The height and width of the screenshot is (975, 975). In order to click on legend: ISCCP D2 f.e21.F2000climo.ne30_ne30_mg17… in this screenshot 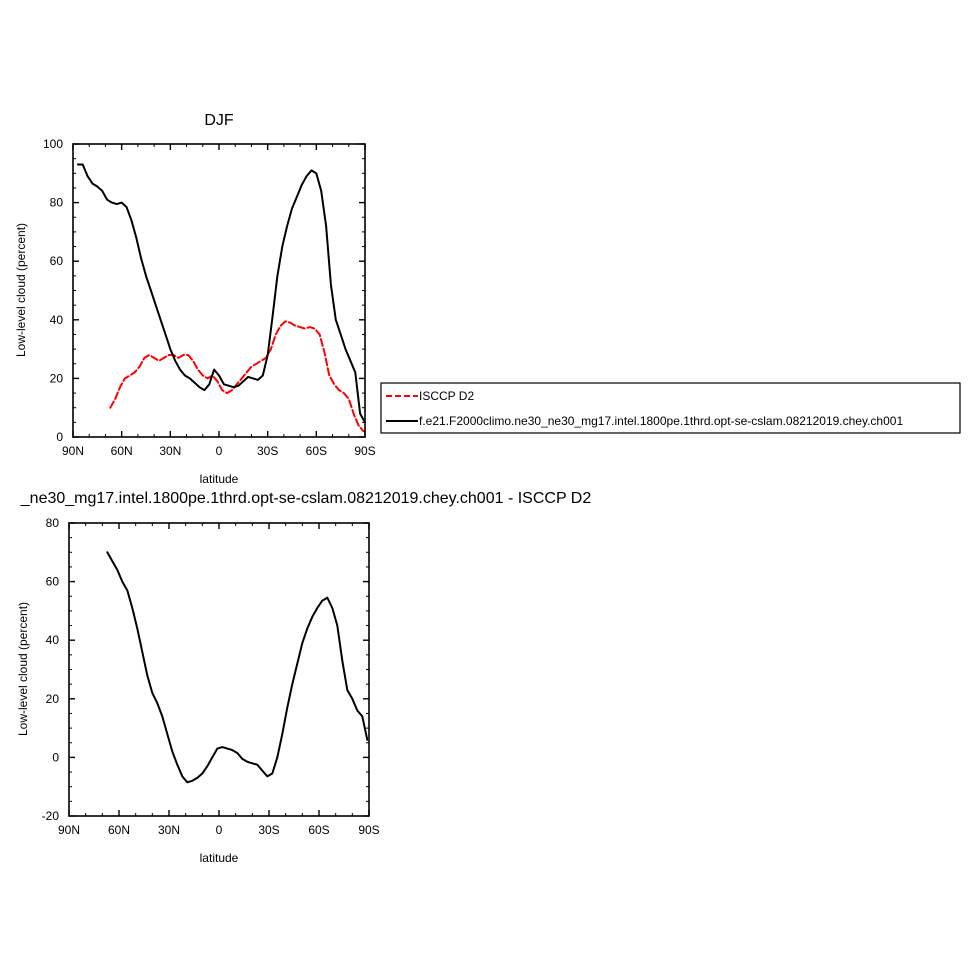, I will do `click(670, 408)`.